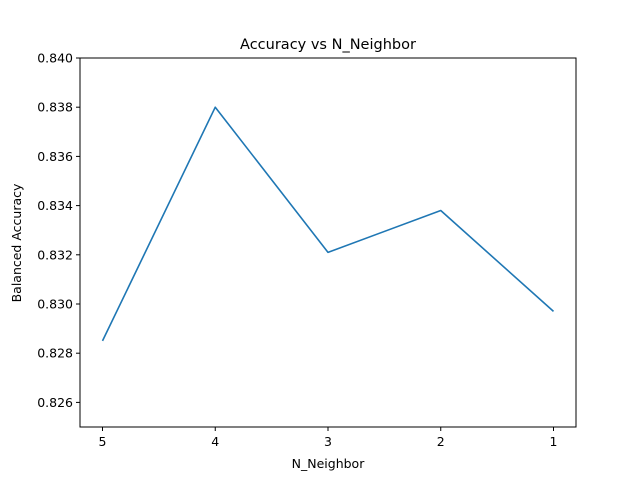  Describe the element at coordinates (55, 254) in the screenshot. I see `y-tick-label-3: 0.832` at that location.